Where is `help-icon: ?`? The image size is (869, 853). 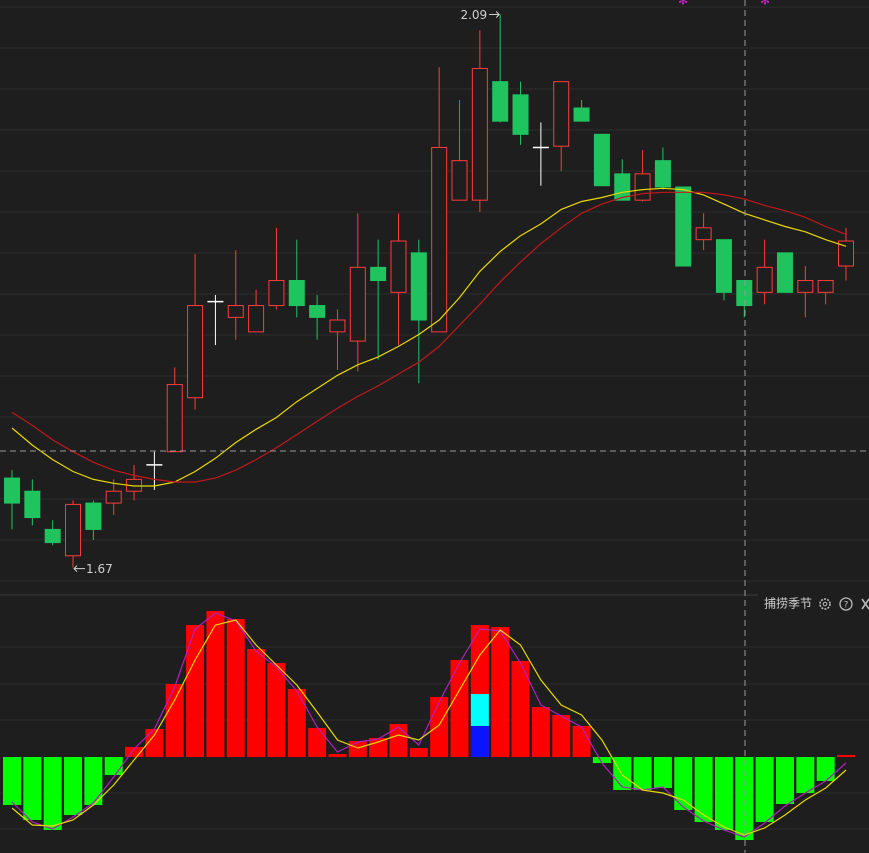
help-icon: ? is located at coordinates (846, 604).